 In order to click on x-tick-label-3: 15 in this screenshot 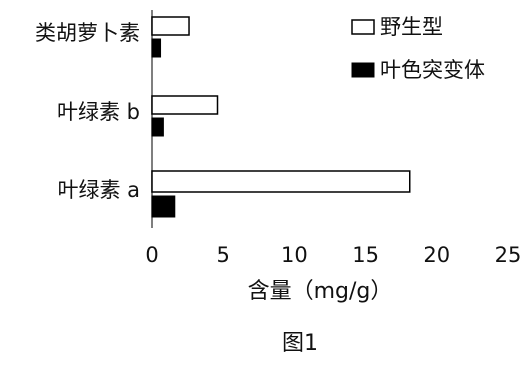, I will do `click(365, 255)`.